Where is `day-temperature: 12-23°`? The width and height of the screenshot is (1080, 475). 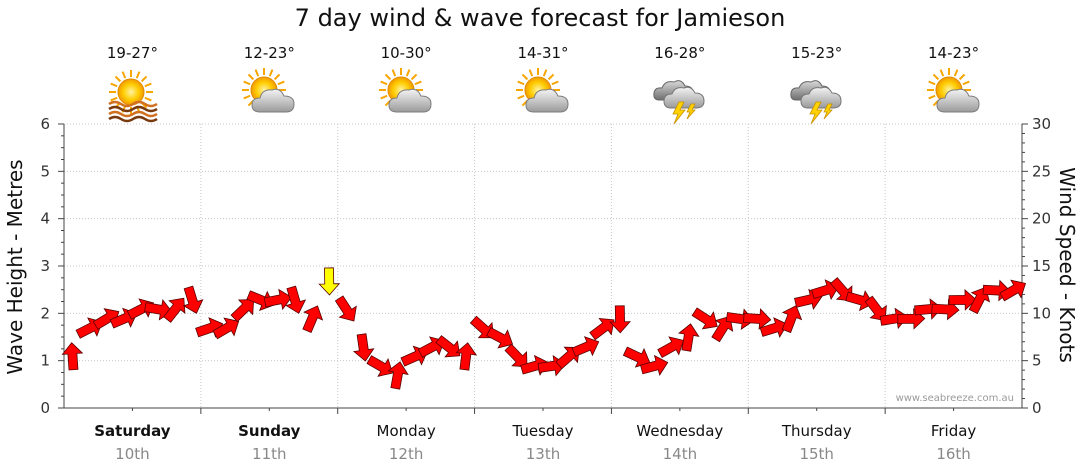 day-temperature: 12-23° is located at coordinates (269, 53).